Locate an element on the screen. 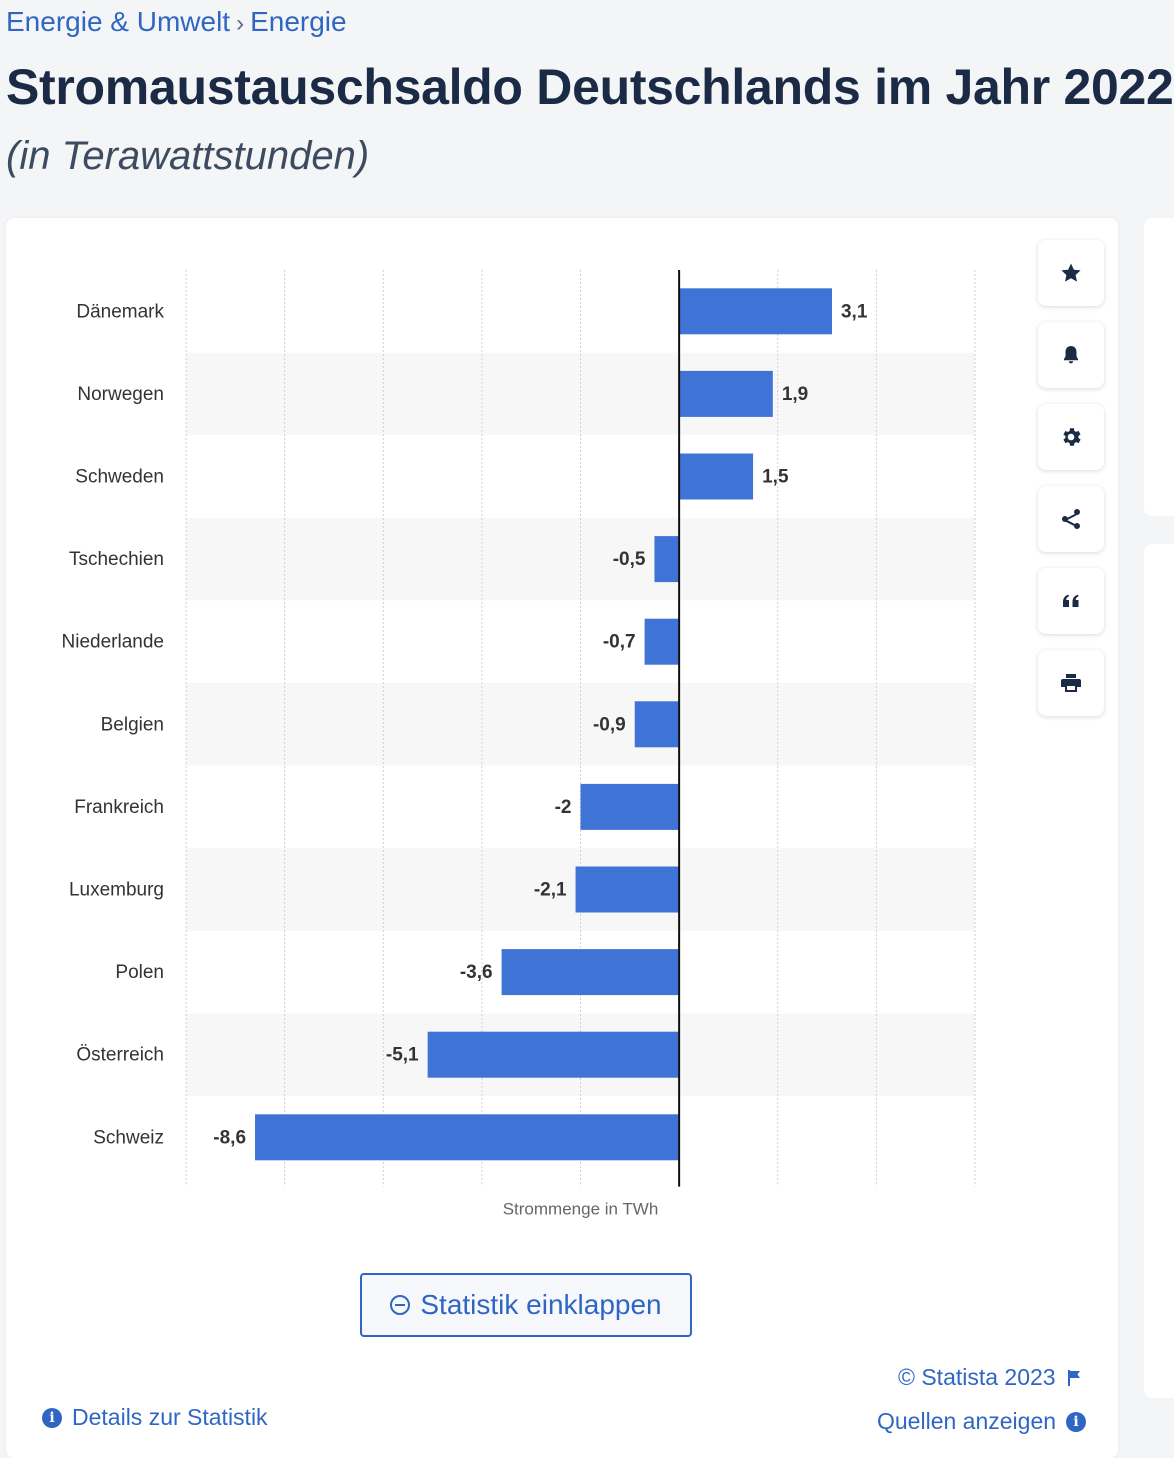 The height and width of the screenshot is (1458, 1174). print-icon is located at coordinates (1071, 683).